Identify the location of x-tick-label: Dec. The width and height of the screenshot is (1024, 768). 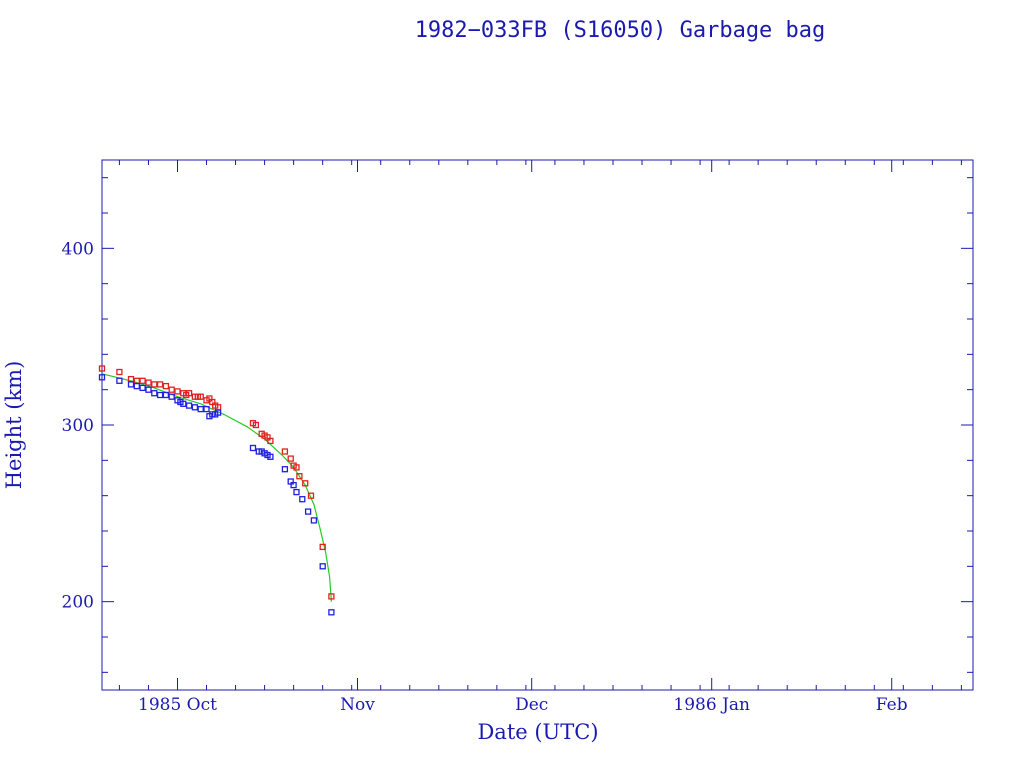
(531, 705).